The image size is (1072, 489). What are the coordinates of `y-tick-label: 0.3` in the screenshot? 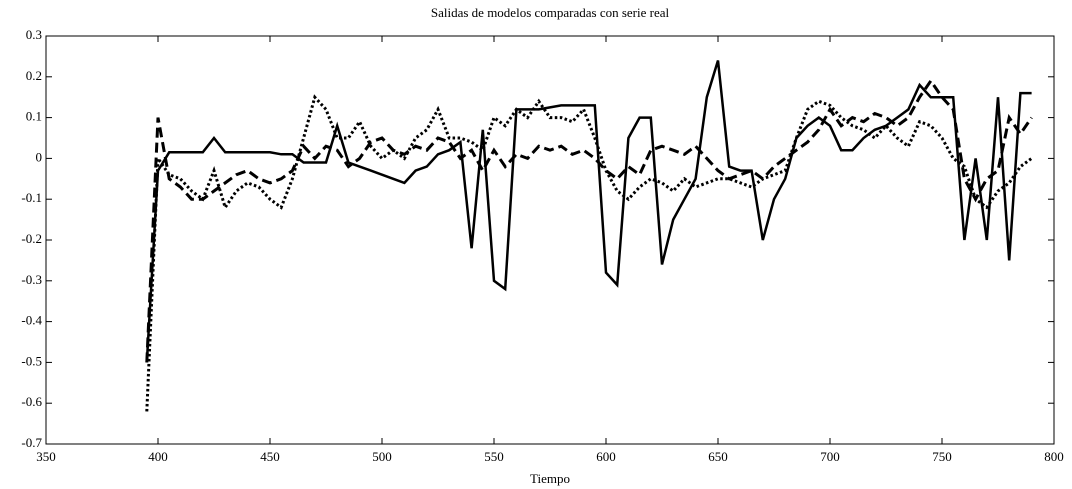 It's located at (34, 34).